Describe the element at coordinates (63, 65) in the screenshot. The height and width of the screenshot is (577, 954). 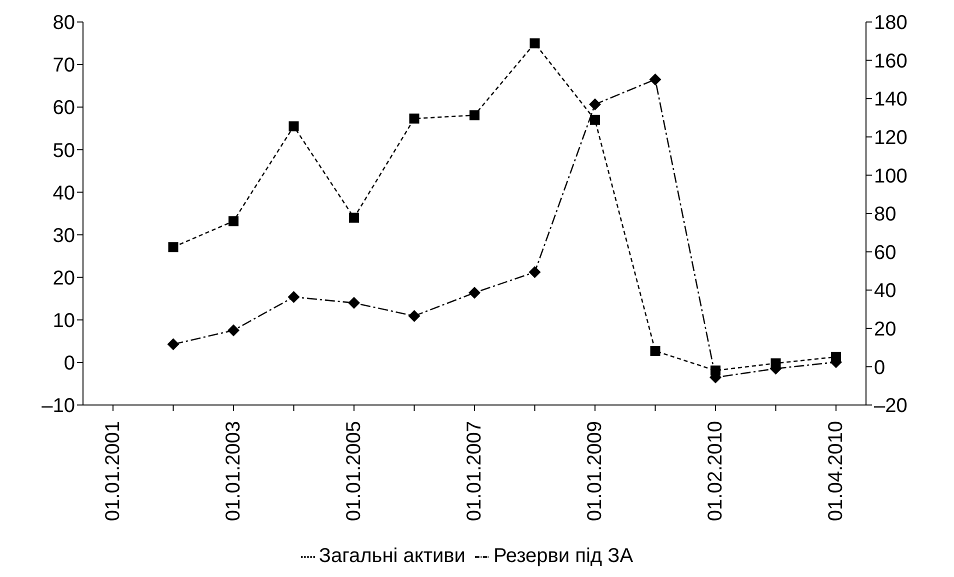
I see `y-tick-label: 70` at that location.